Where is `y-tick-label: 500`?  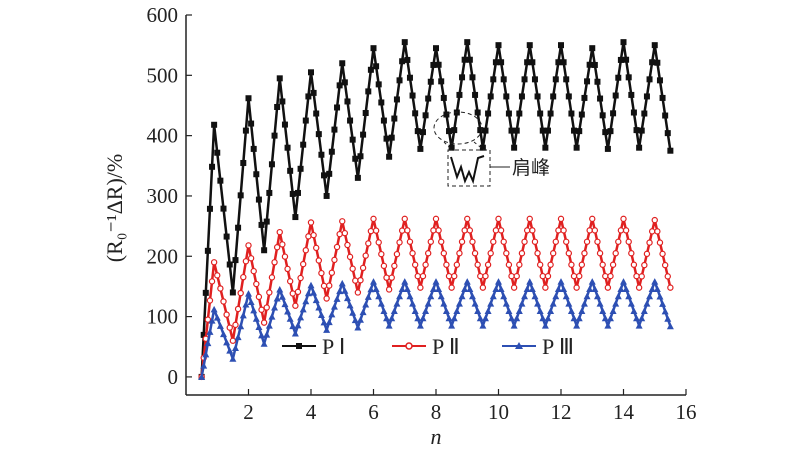 y-tick-label: 500 is located at coordinates (163, 75).